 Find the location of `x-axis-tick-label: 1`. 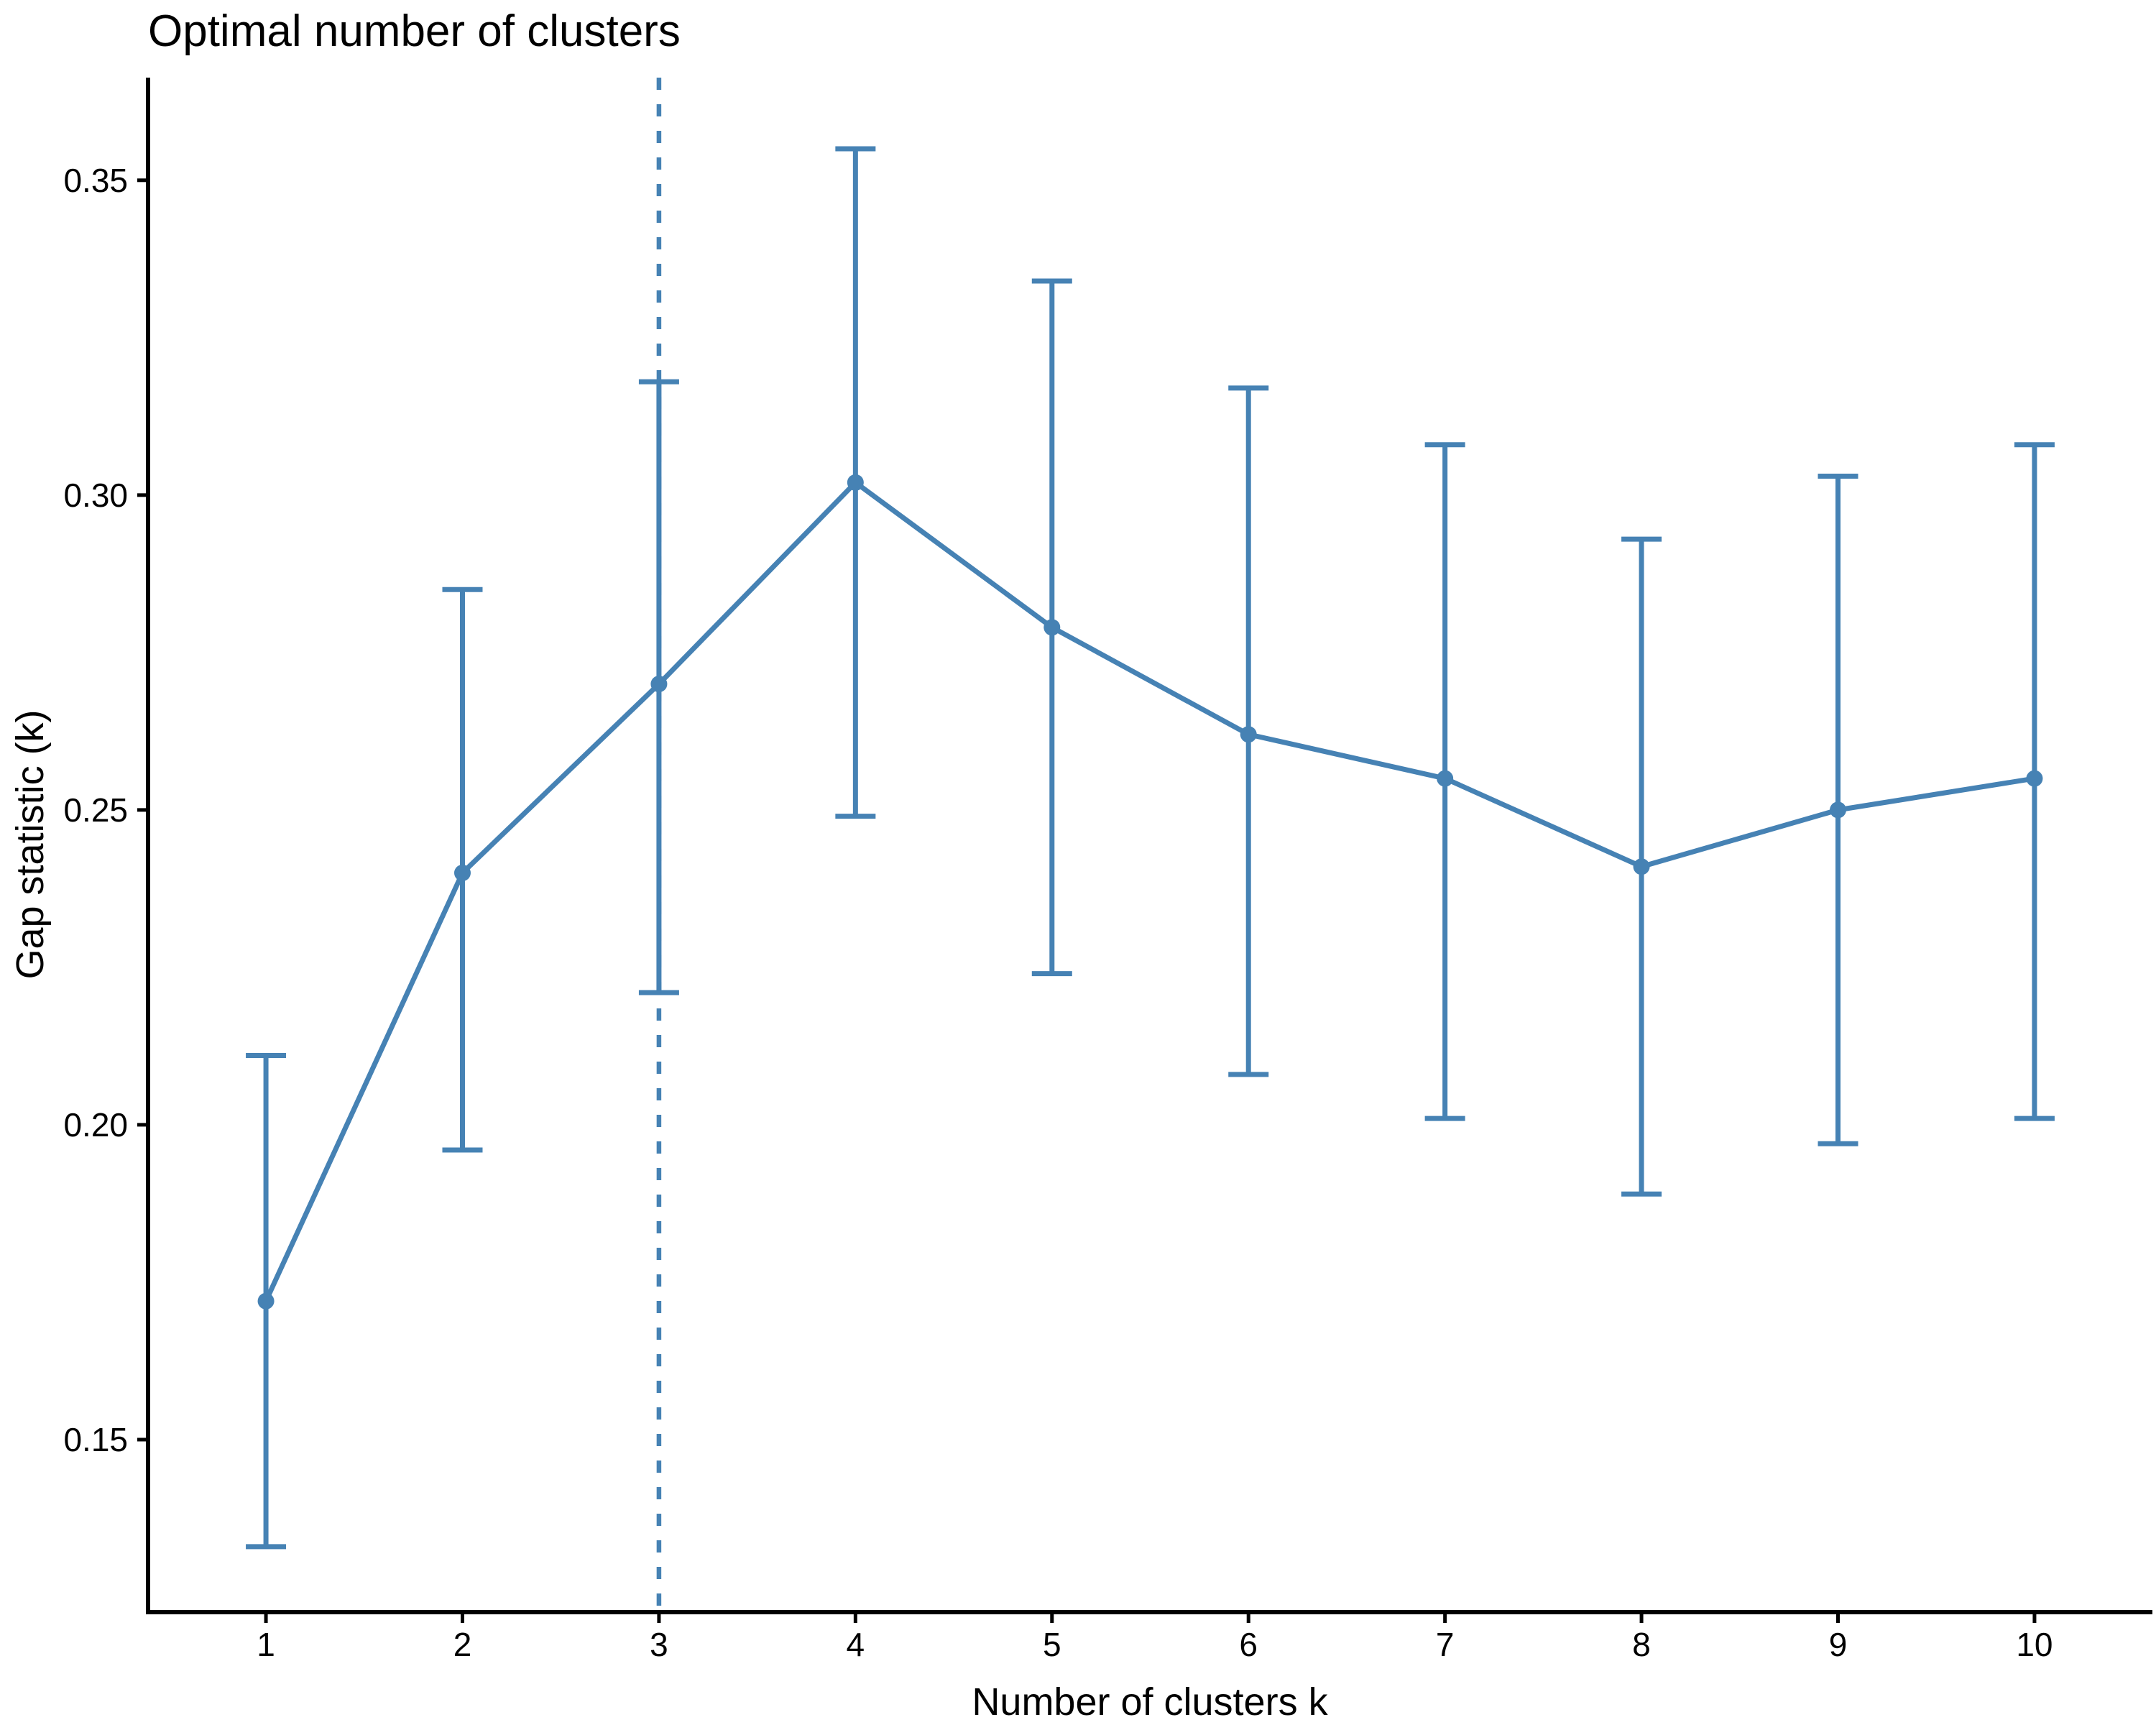

x-axis-tick-label: 1 is located at coordinates (266, 1644).